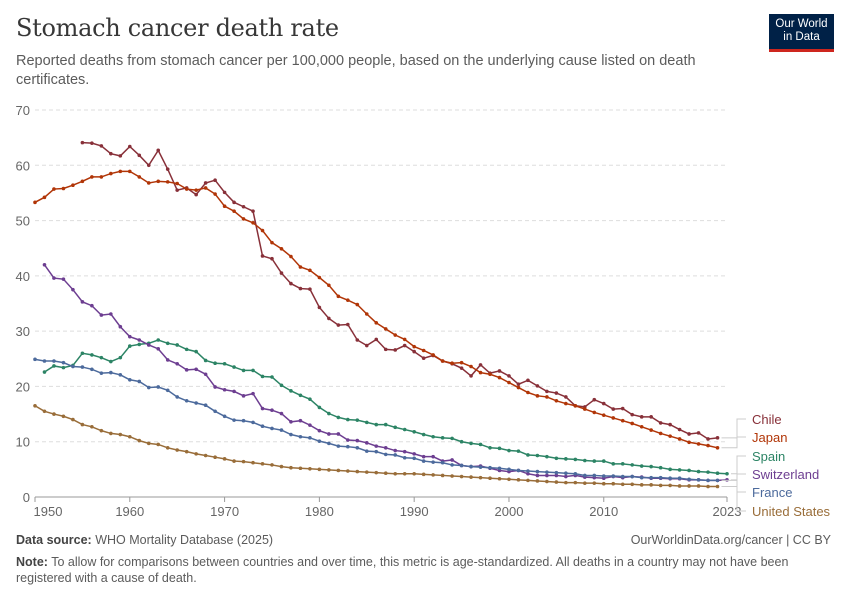  Describe the element at coordinates (768, 456) in the screenshot. I see `series-label: Spain` at that location.